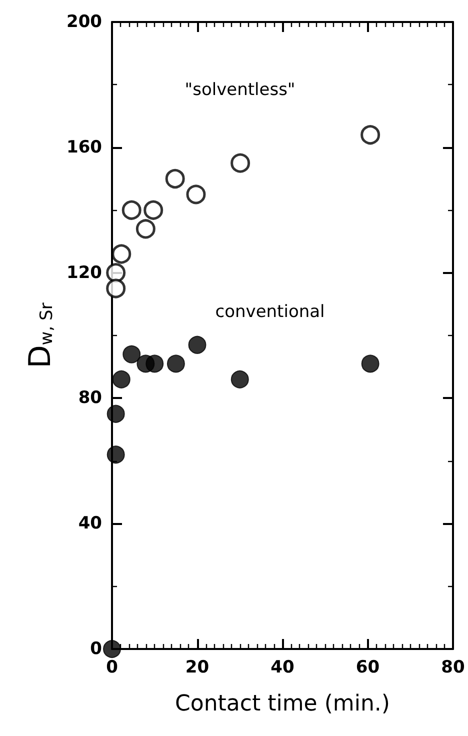 The width and height of the screenshot is (468, 736). What do you see at coordinates (282, 668) in the screenshot?
I see `x-tick-label: 40` at bounding box center [282, 668].